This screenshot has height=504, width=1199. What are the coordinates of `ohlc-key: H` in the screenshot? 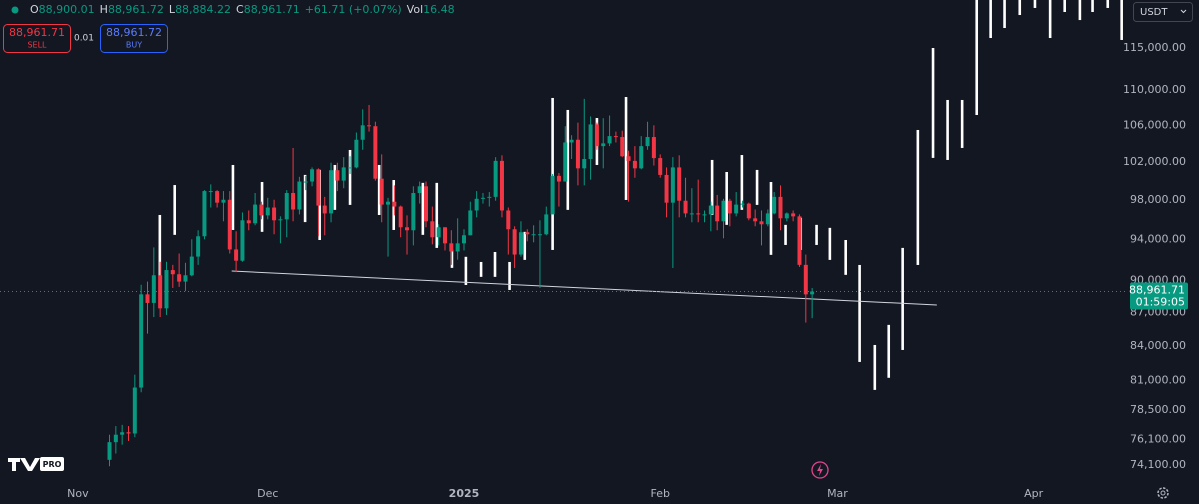 It's located at (103, 9).